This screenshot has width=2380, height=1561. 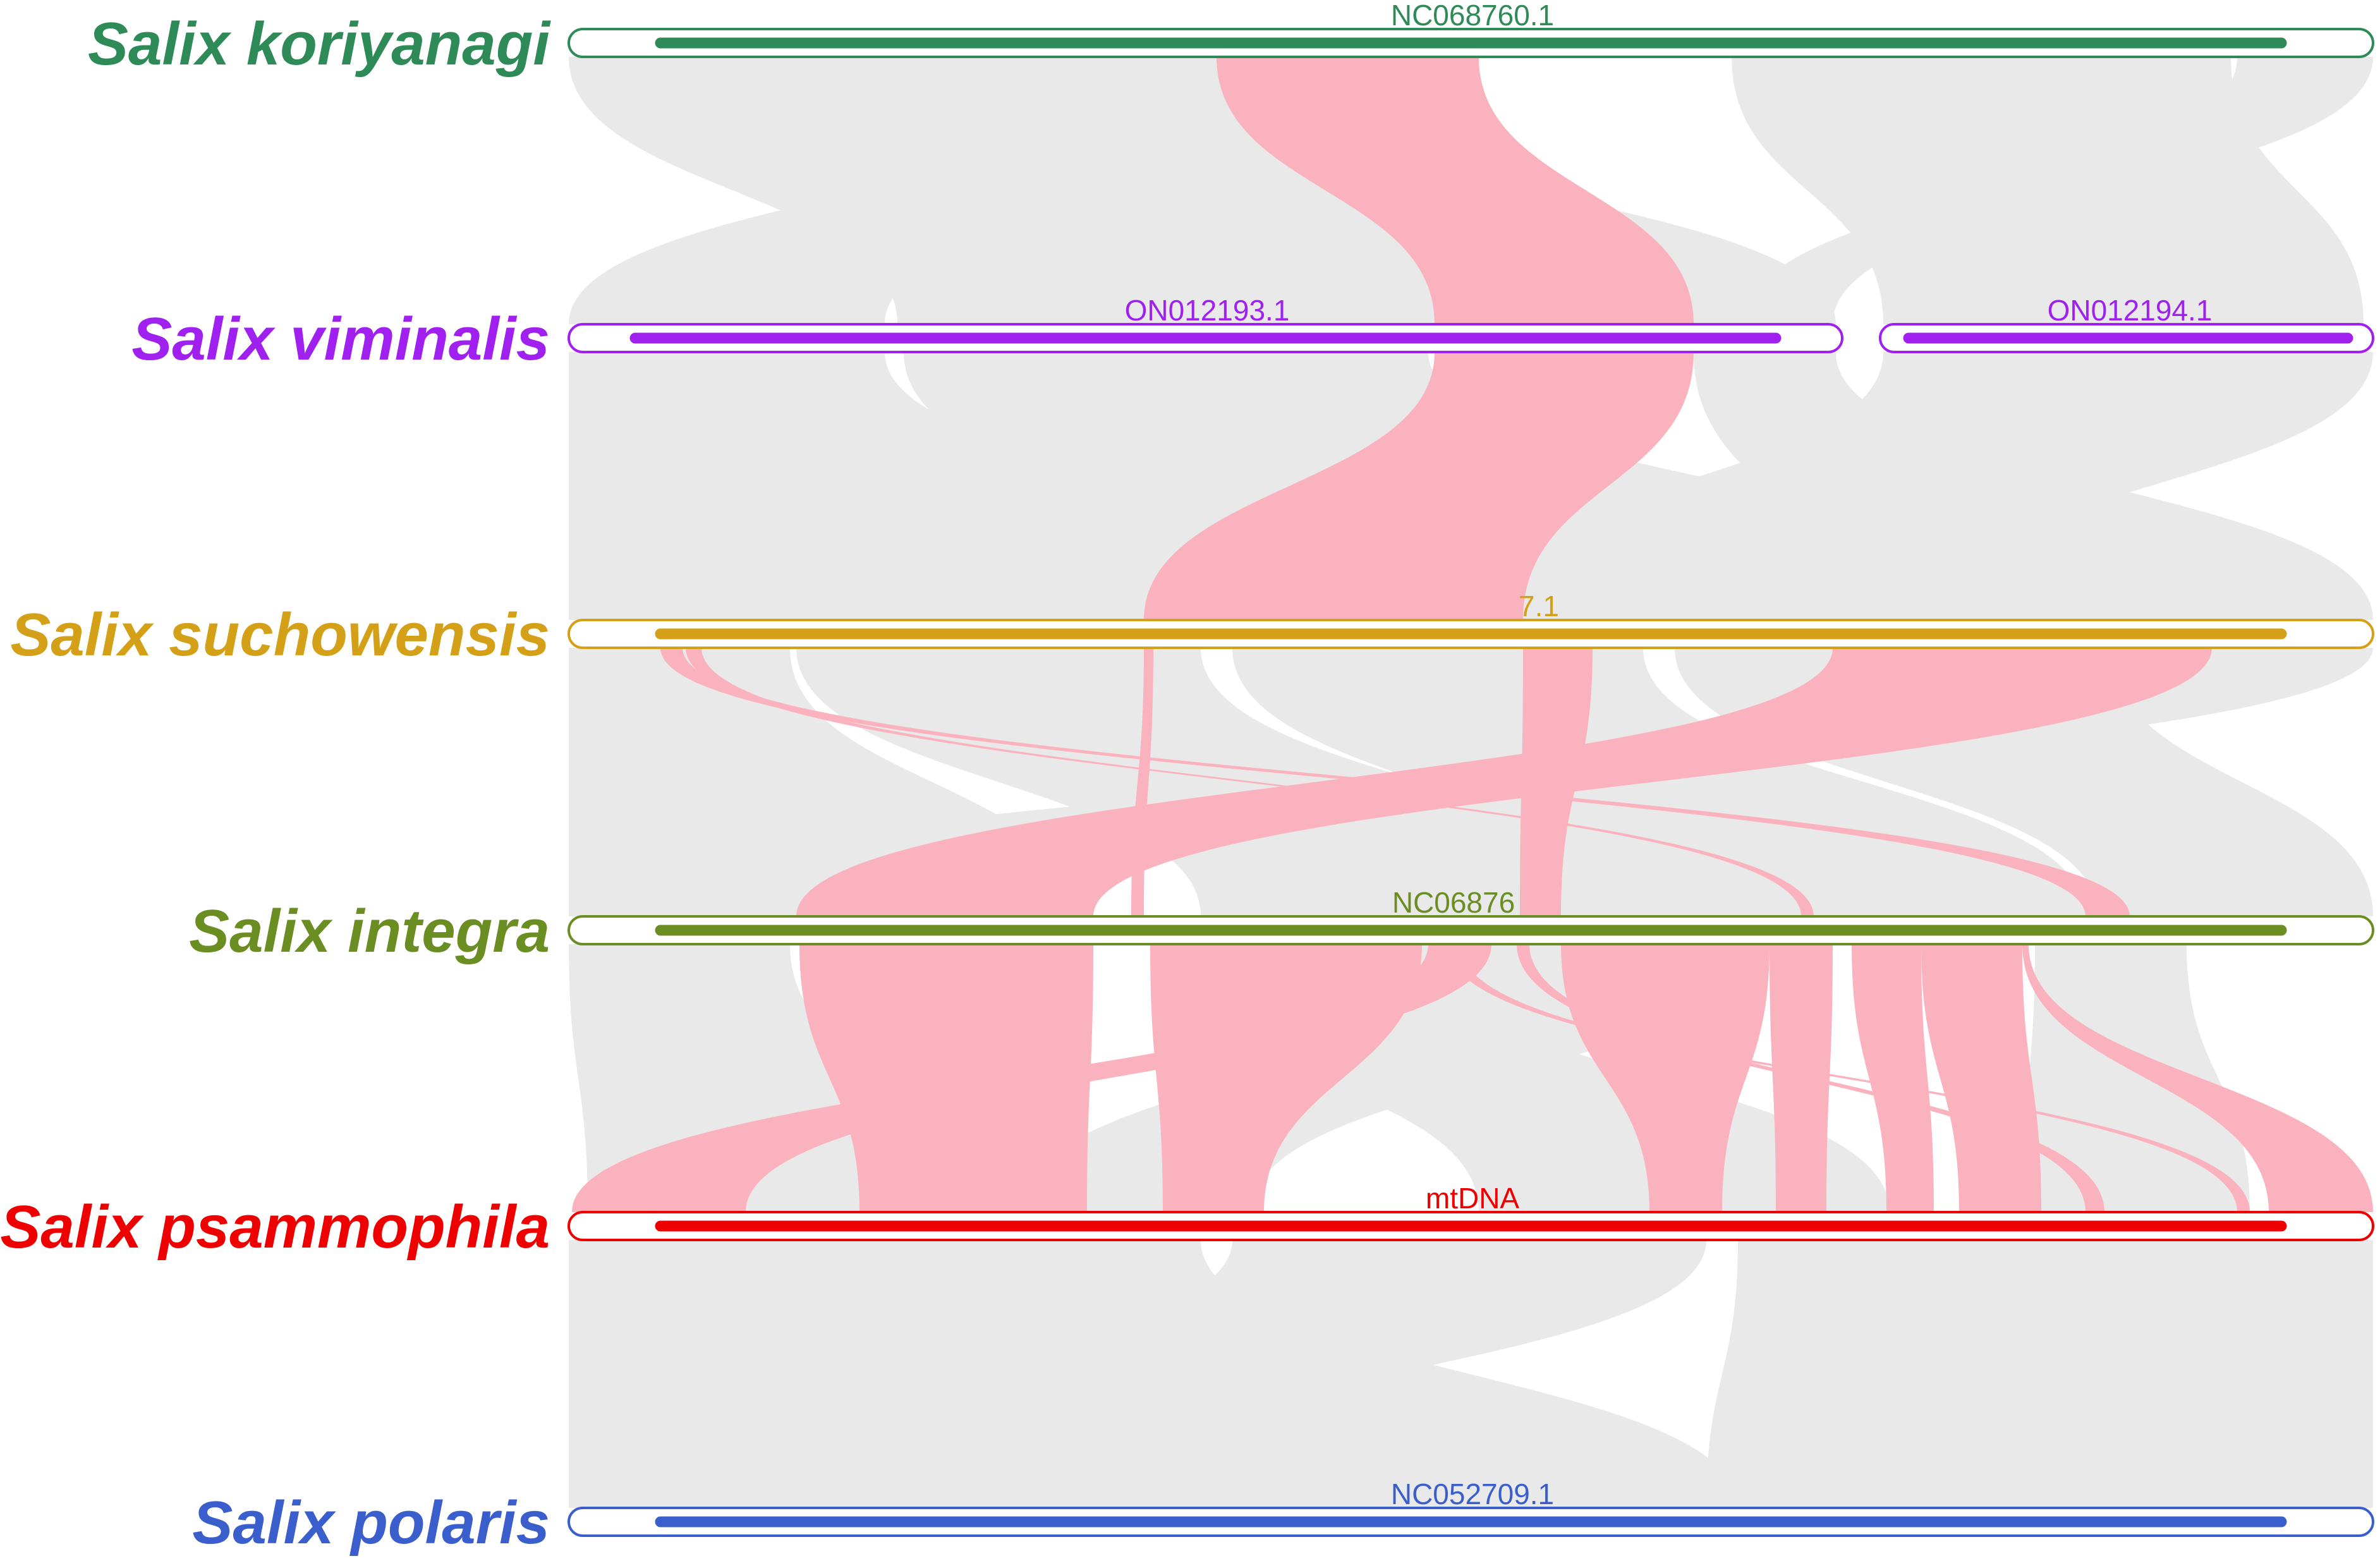 What do you see at coordinates (1539, 606) in the screenshot?
I see `contig-label: 7.1` at bounding box center [1539, 606].